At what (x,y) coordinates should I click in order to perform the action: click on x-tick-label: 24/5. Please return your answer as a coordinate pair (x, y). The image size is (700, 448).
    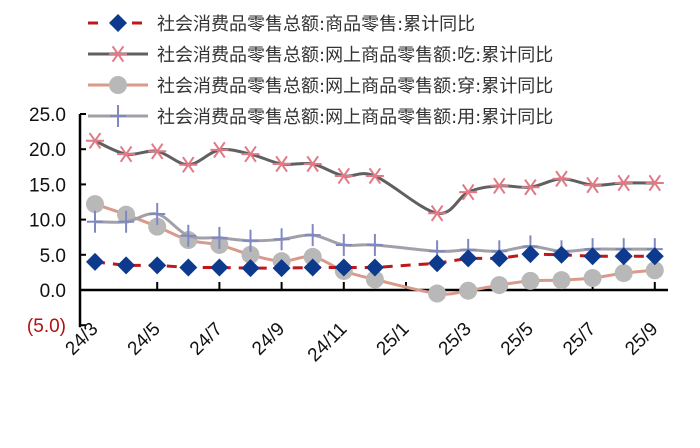
    Looking at the image, I should click on (144, 339).